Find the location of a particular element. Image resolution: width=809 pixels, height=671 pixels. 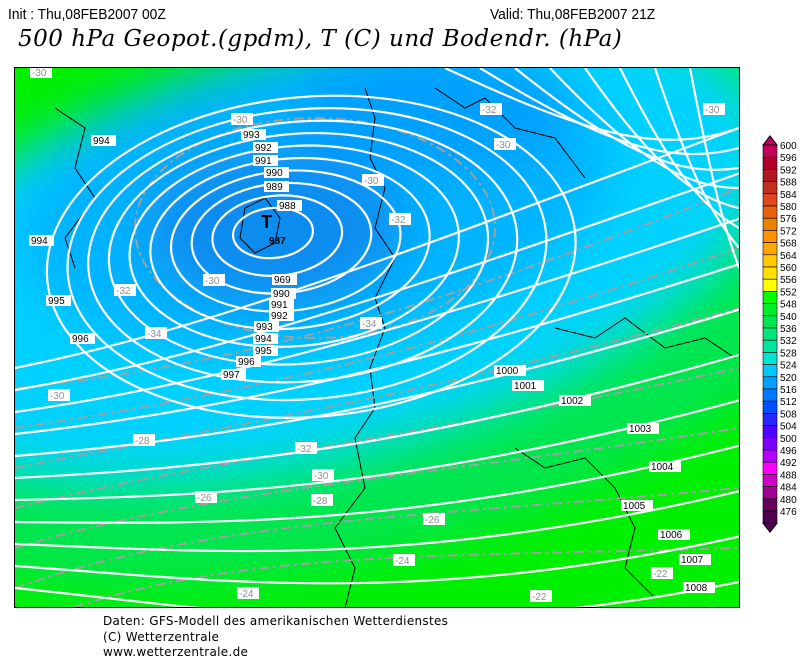

isotherm-label: -34 is located at coordinates (154, 334).